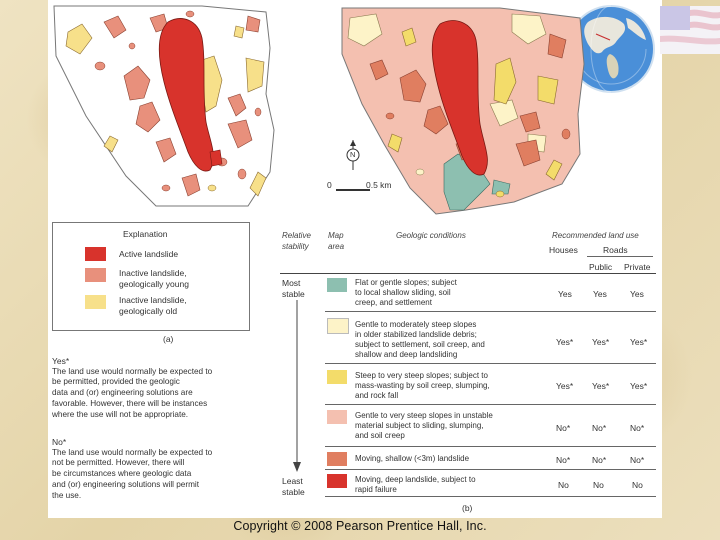  I want to click on legend-label-young-1: Inactive landslide,, so click(153, 273).